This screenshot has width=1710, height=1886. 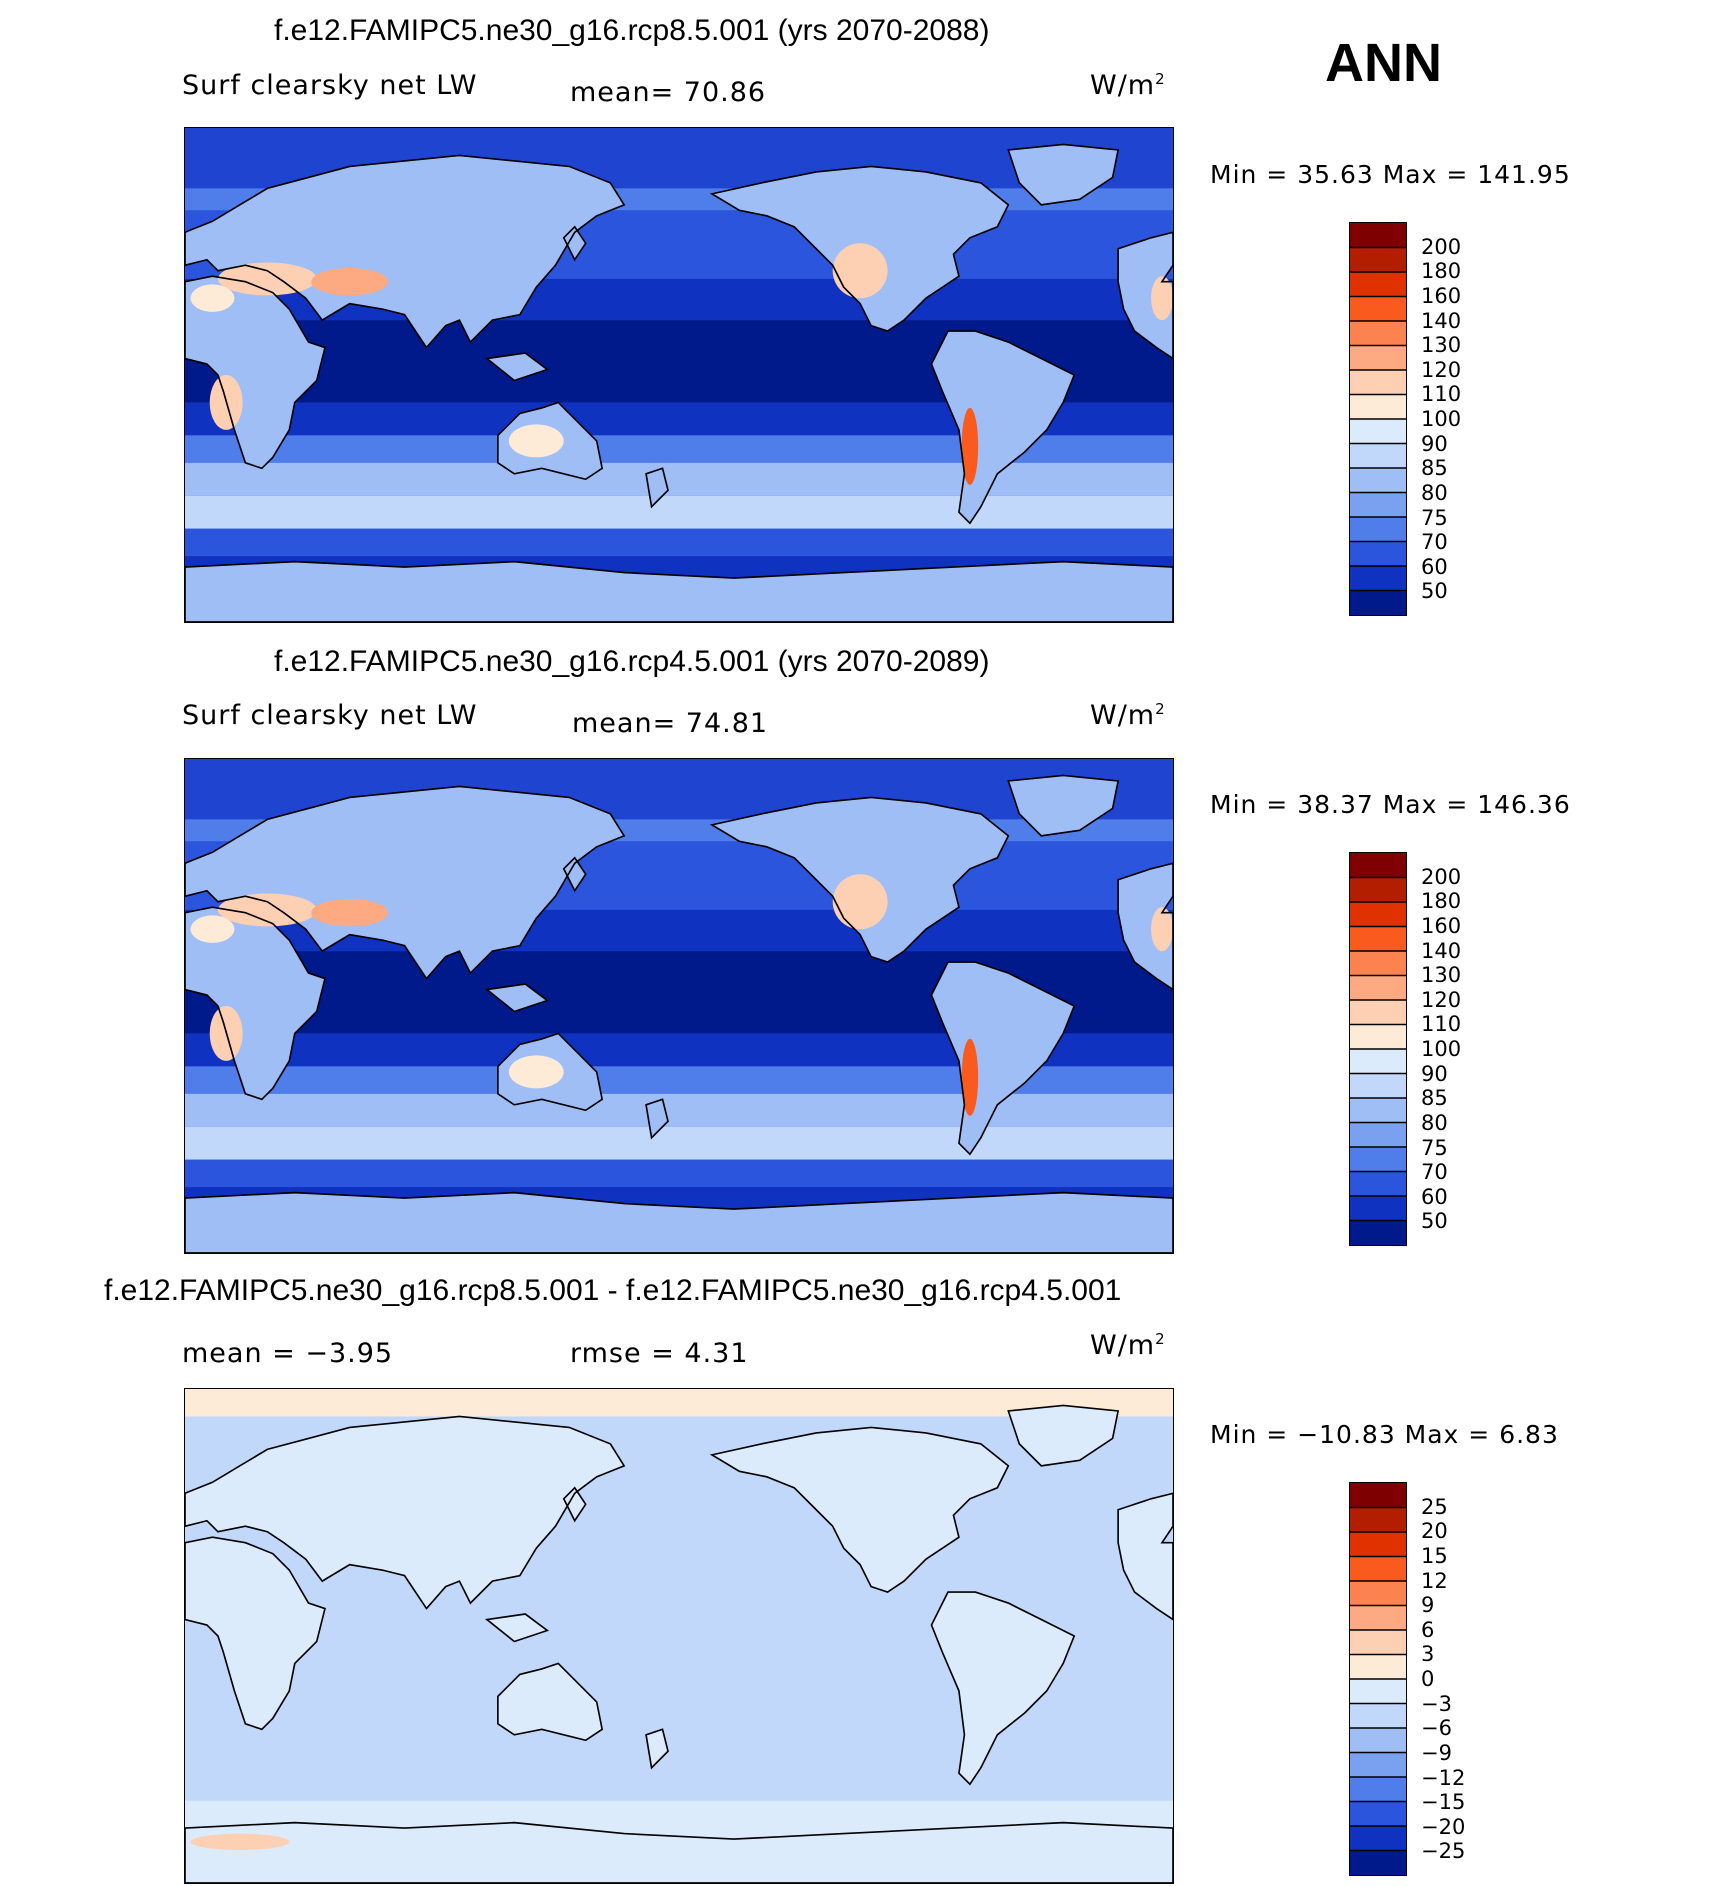 I want to click on panel-2-colorbar, so click(x=1378, y=1049).